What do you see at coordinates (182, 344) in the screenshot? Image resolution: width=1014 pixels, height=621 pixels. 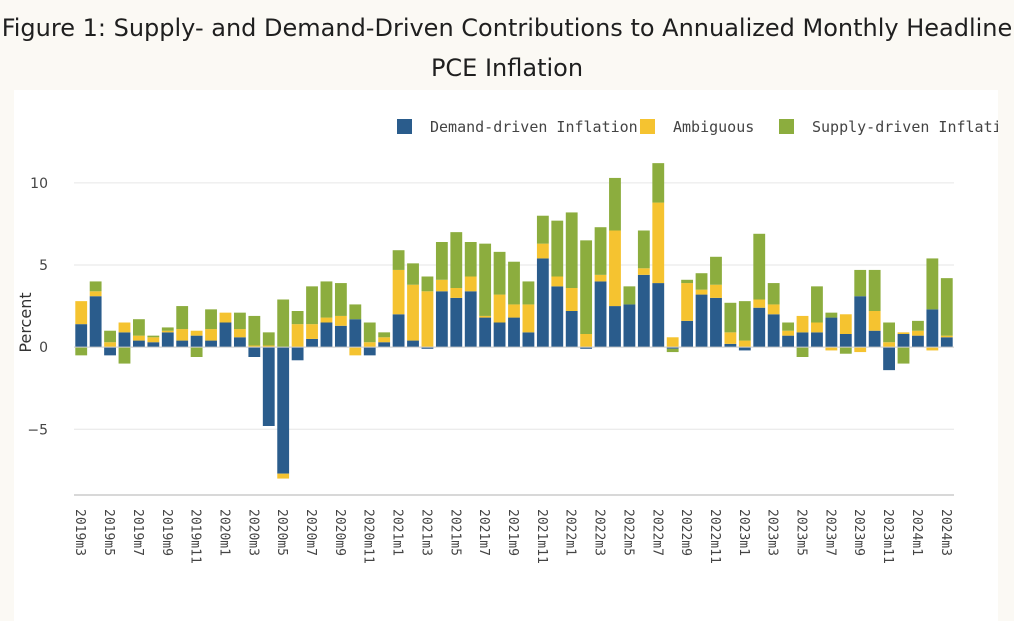 I see `bar-demand-driven-inflation-2019m10` at bounding box center [182, 344].